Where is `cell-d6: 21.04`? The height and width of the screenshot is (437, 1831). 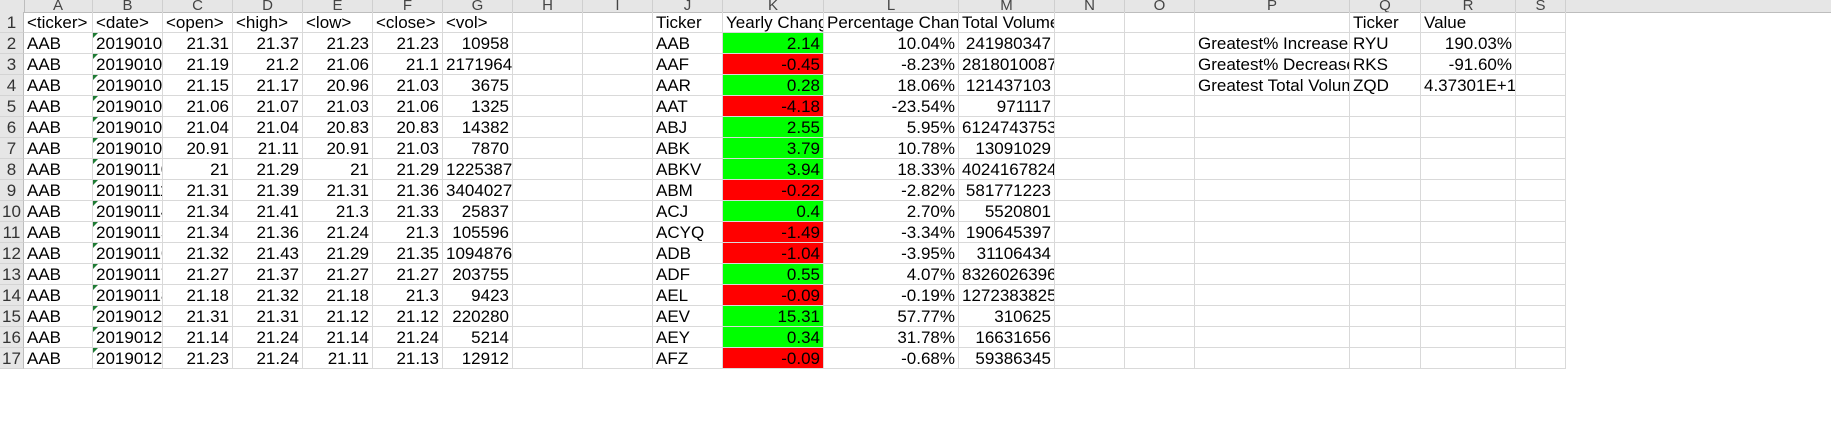
cell-d6: 21.04 is located at coordinates (268, 127).